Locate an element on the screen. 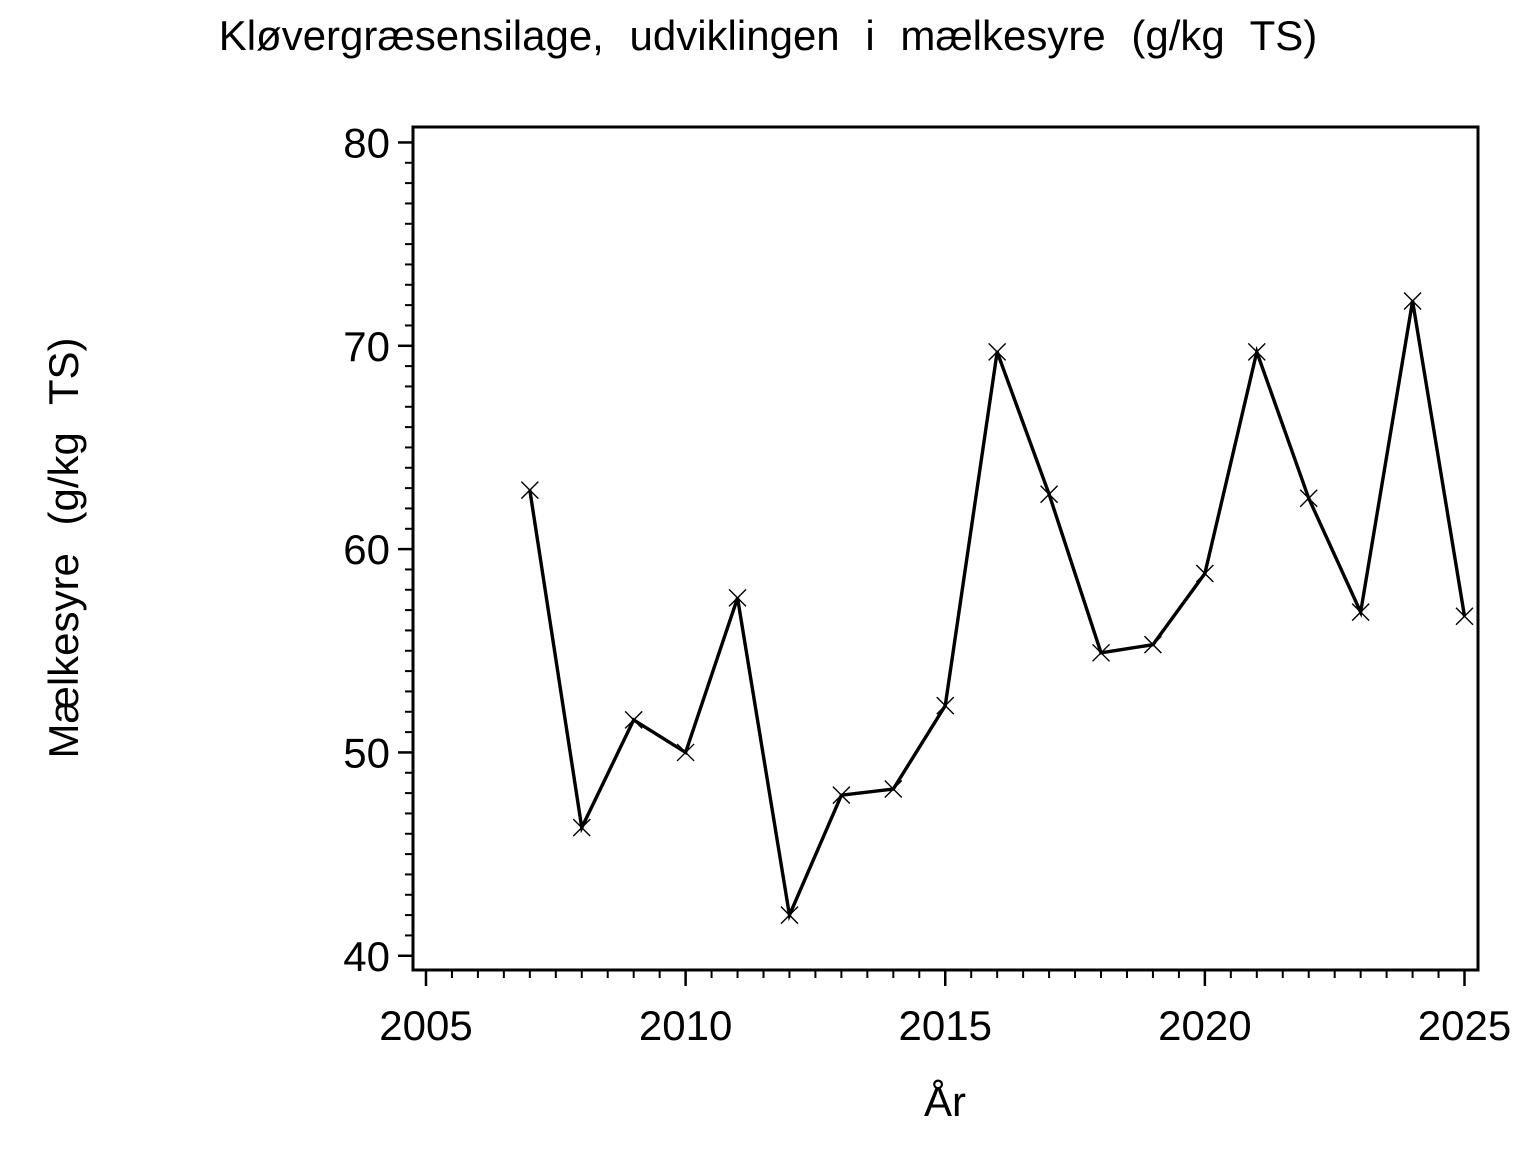 The image size is (1536, 1152). x-axis-title: År is located at coordinates (945, 1101).